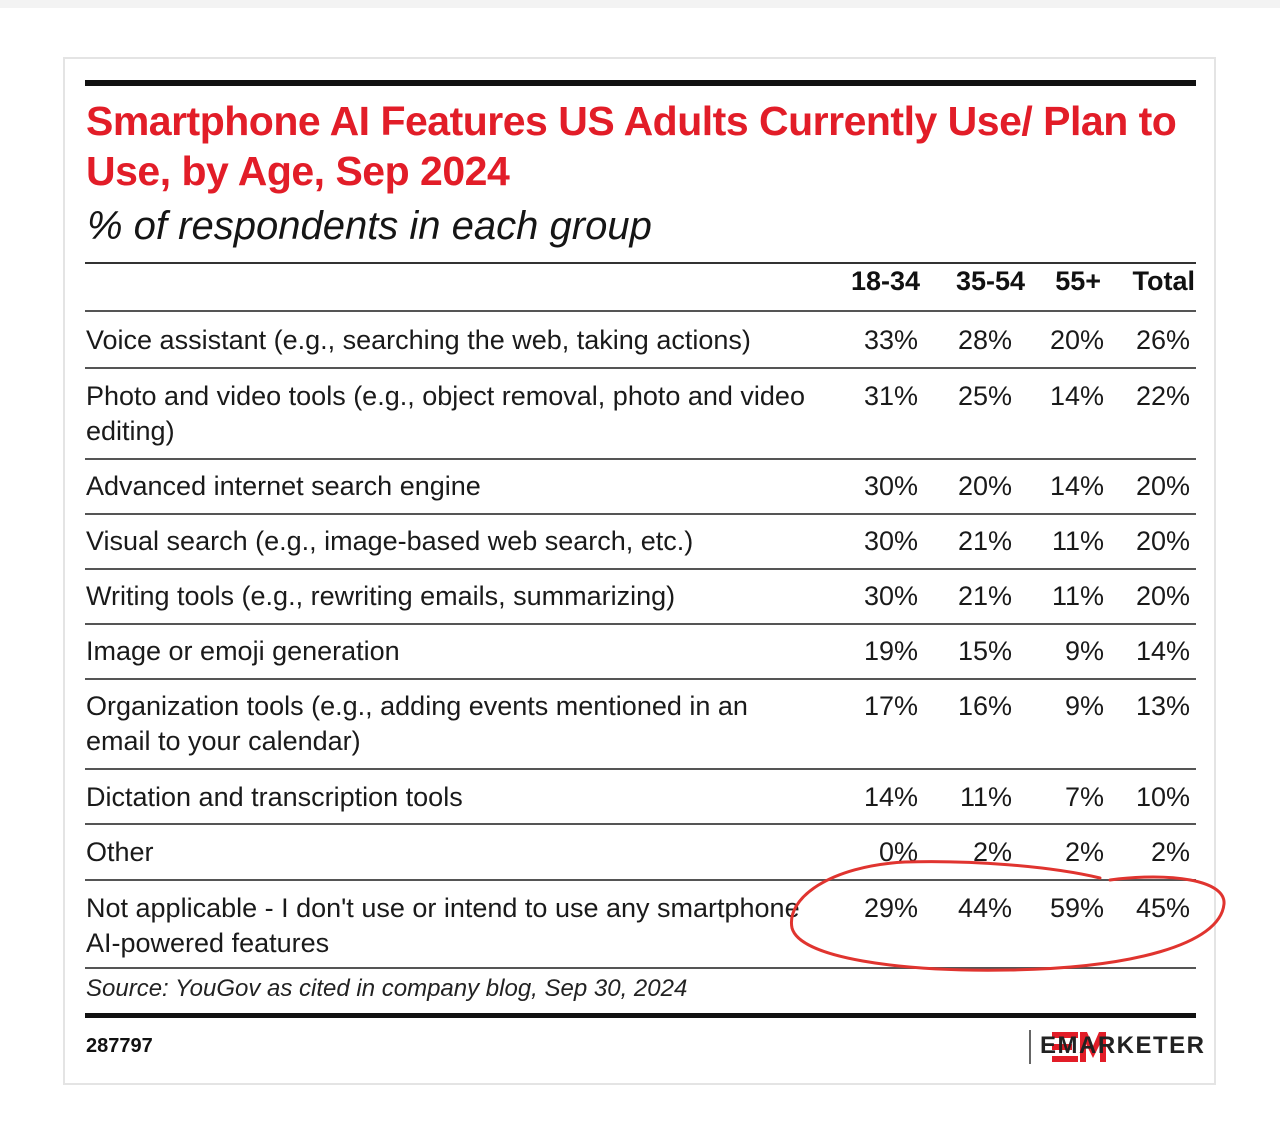 The image size is (1280, 1133). What do you see at coordinates (274, 797) in the screenshot?
I see `row-label: Dictation and transcription tools` at bounding box center [274, 797].